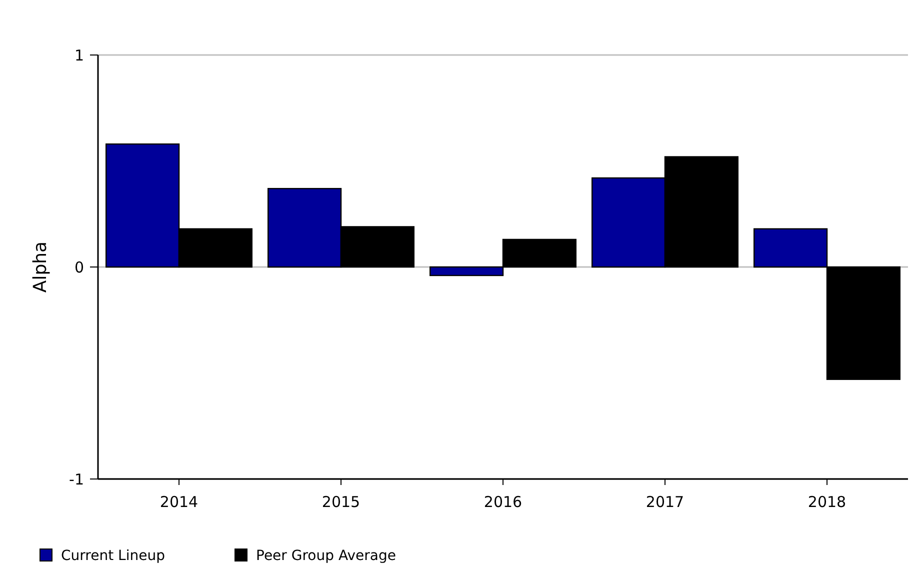 This screenshot has height=583, width=920. Describe the element at coordinates (665, 502) in the screenshot. I see `x-tick-label: 2017` at that location.